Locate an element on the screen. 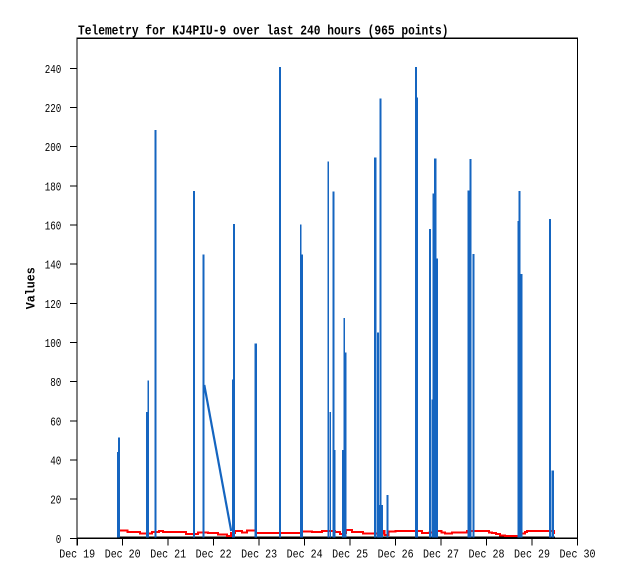  svg-text: 0 is located at coordinates (59, 540).